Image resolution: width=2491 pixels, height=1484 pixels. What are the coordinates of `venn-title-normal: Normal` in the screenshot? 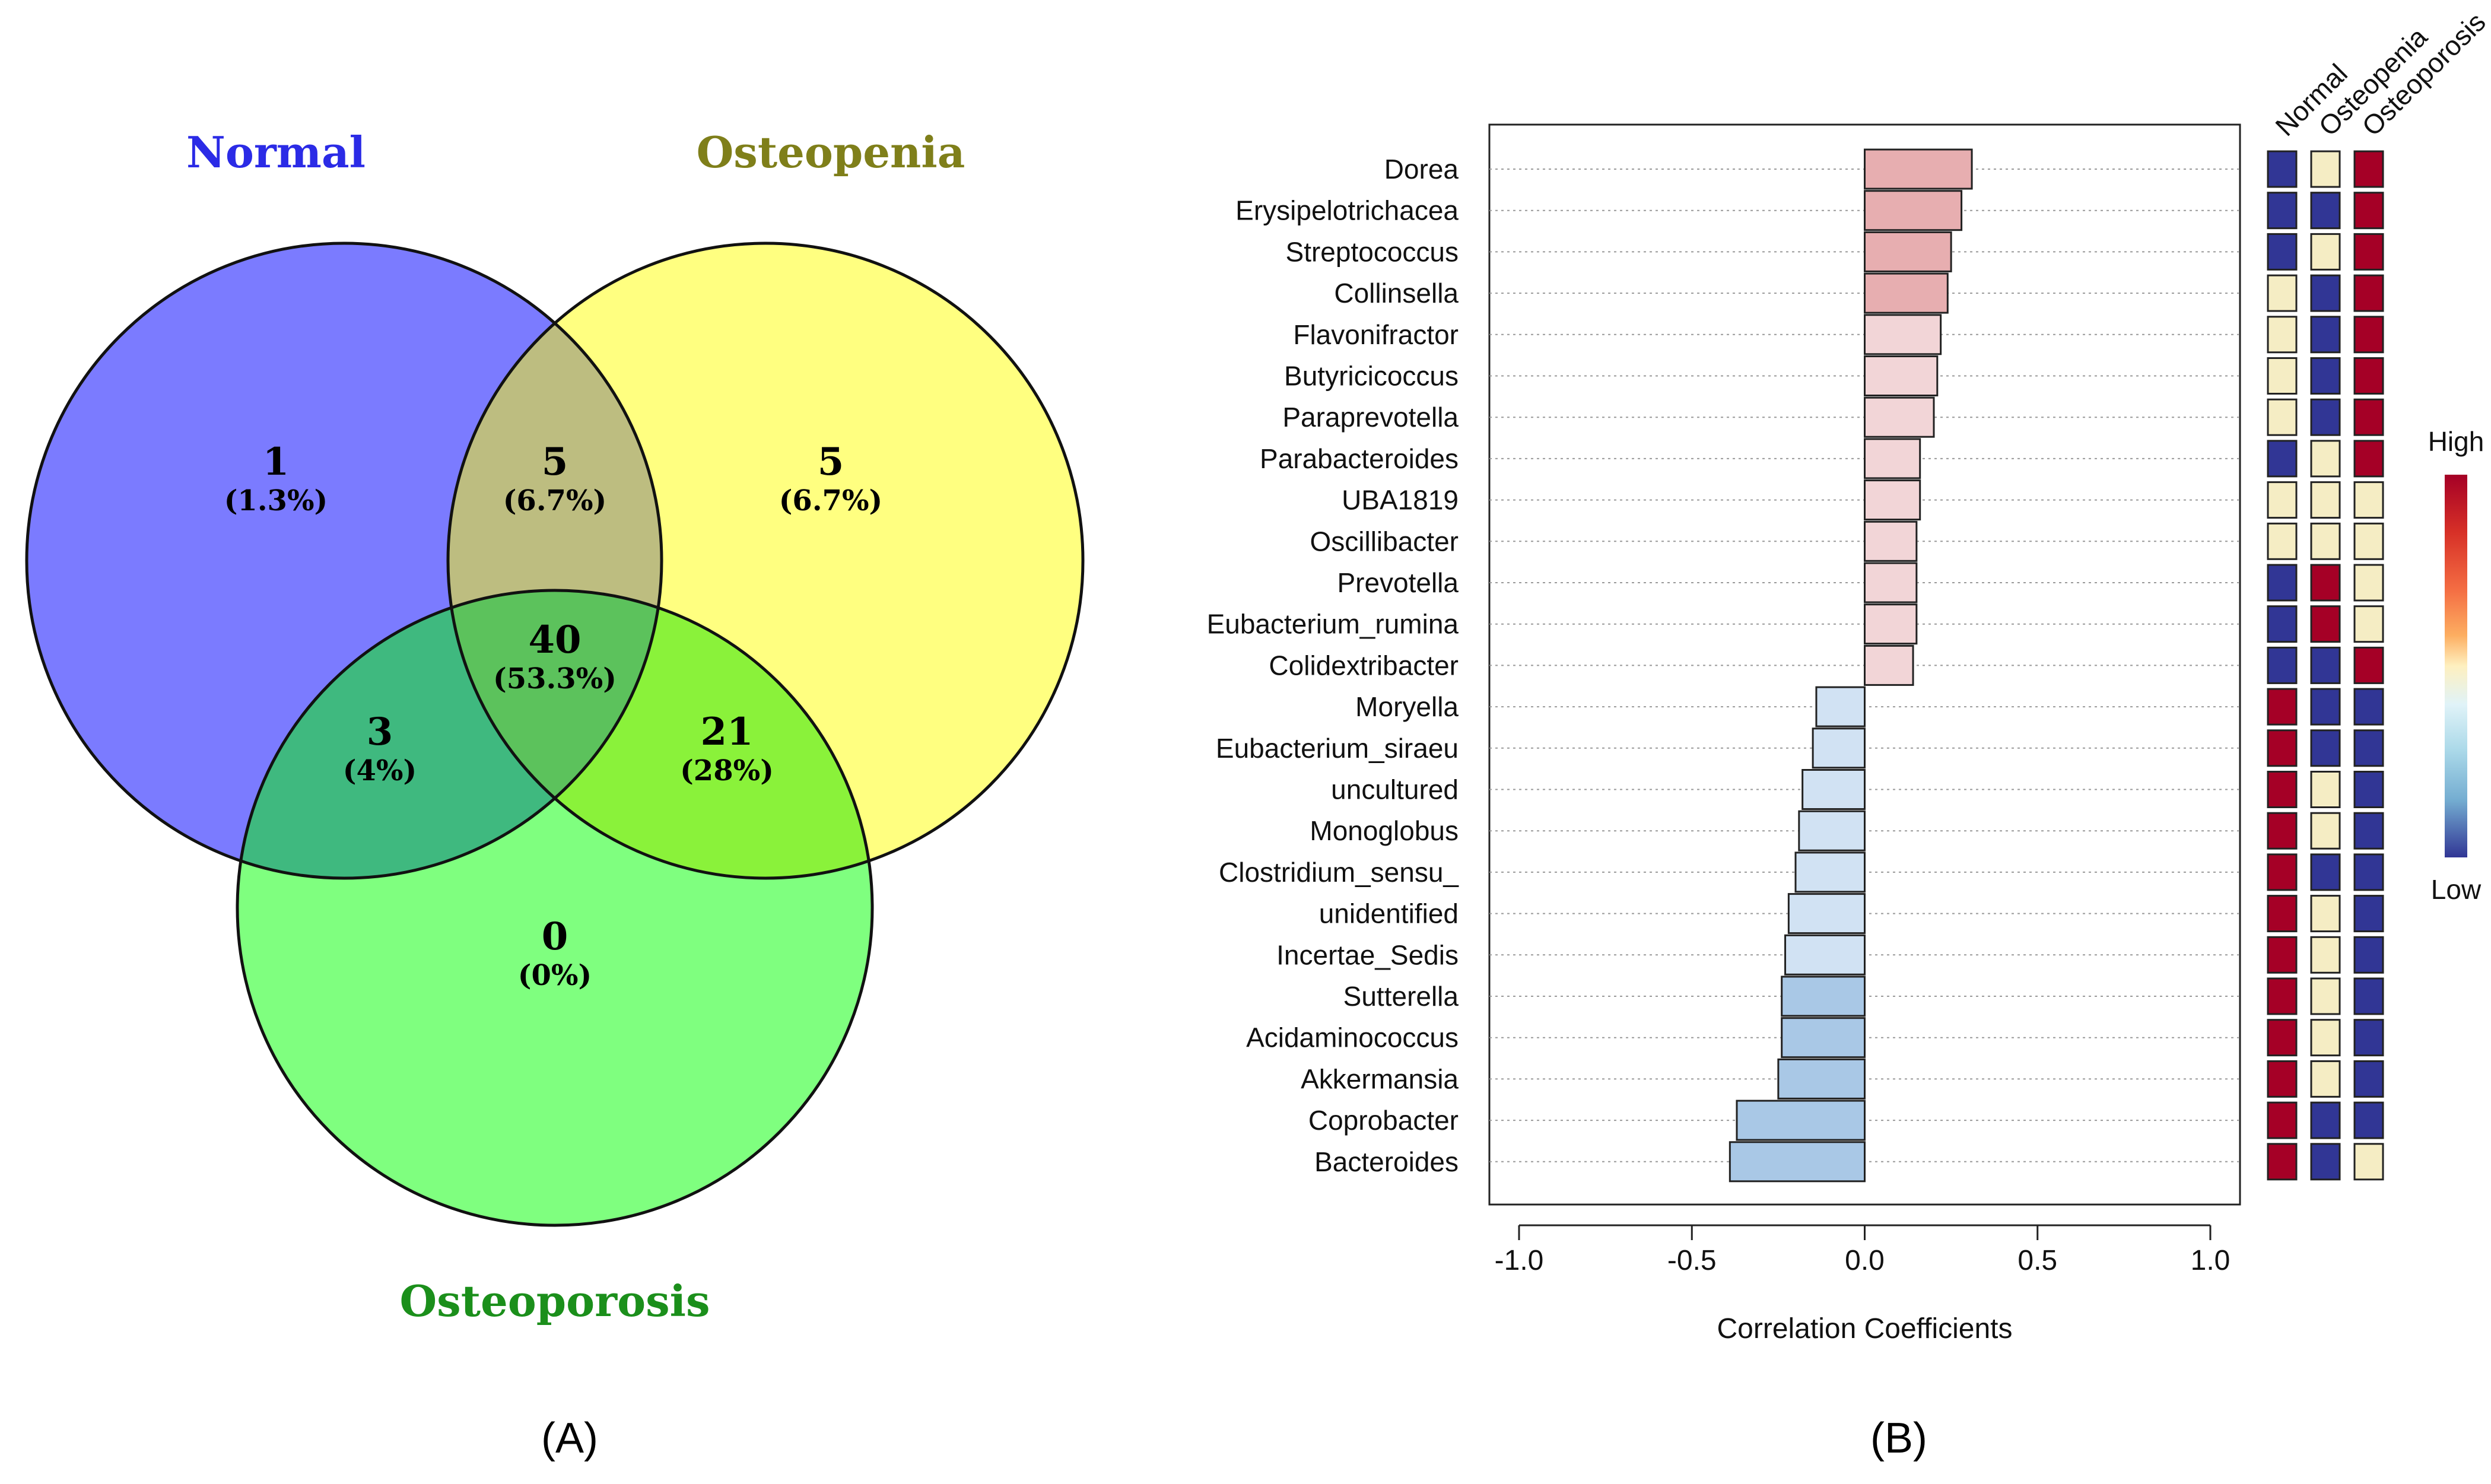 It's located at (276, 152).